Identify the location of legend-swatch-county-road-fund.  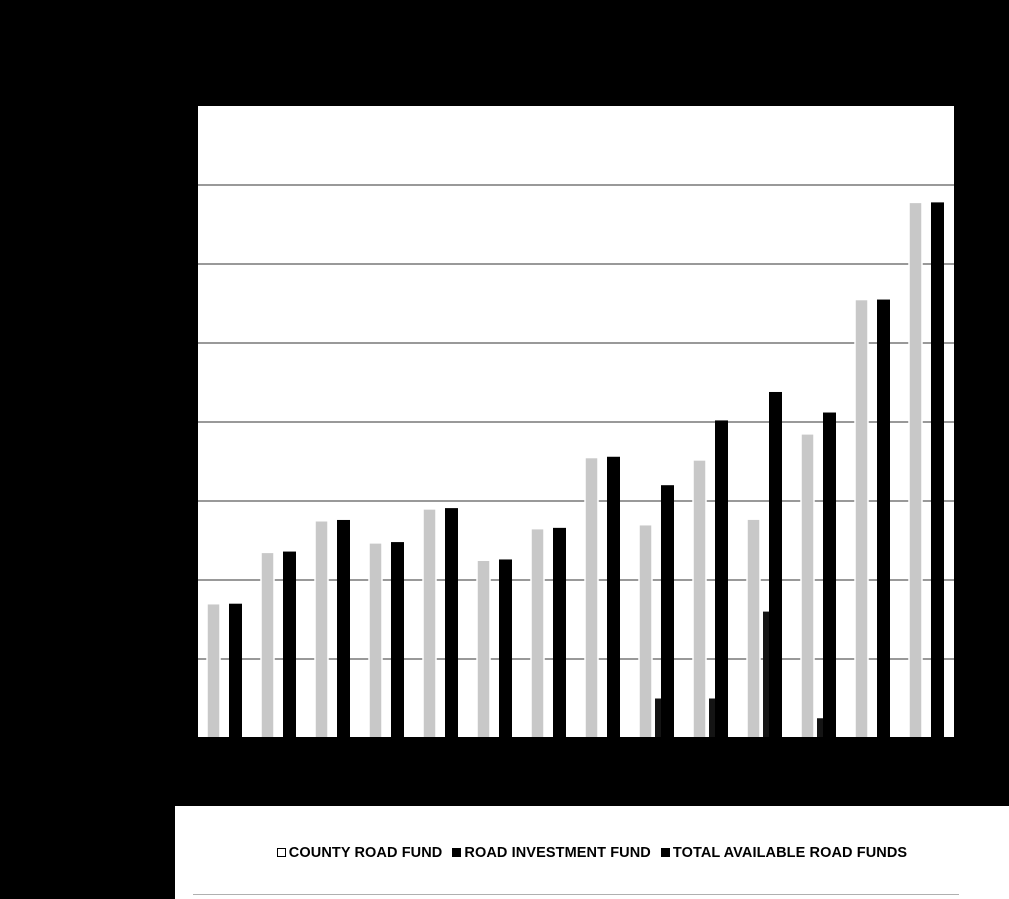
(281, 852).